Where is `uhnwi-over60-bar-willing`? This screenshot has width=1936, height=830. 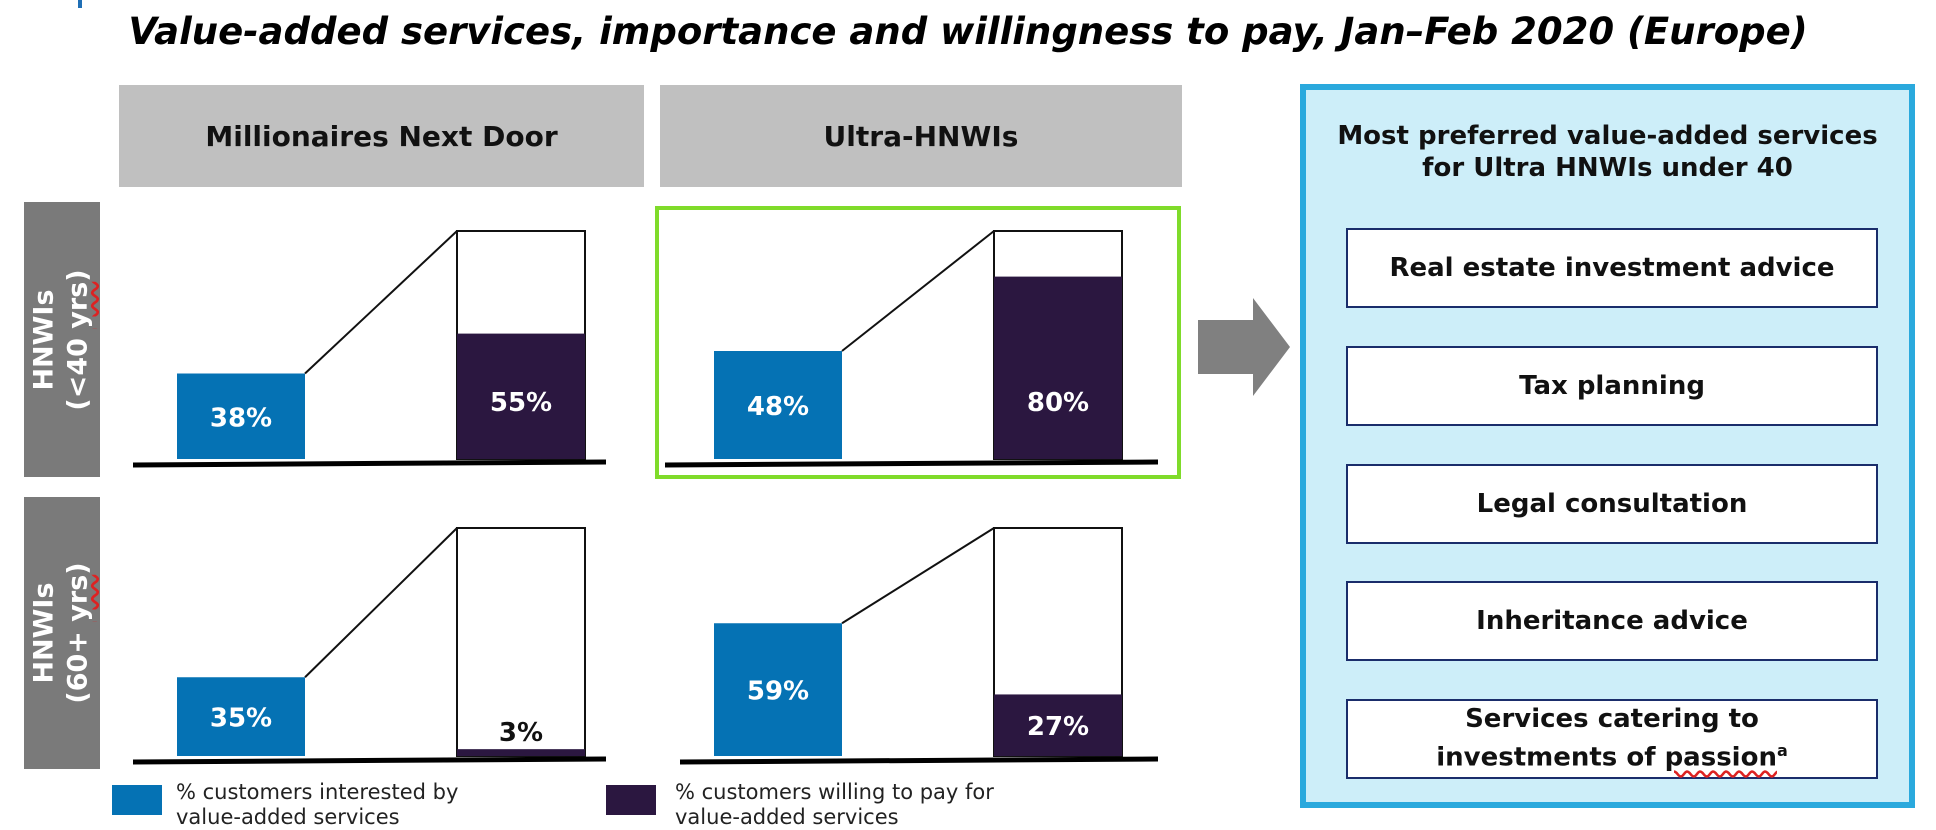
uhnwi-over60-bar-willing is located at coordinates (1058, 725).